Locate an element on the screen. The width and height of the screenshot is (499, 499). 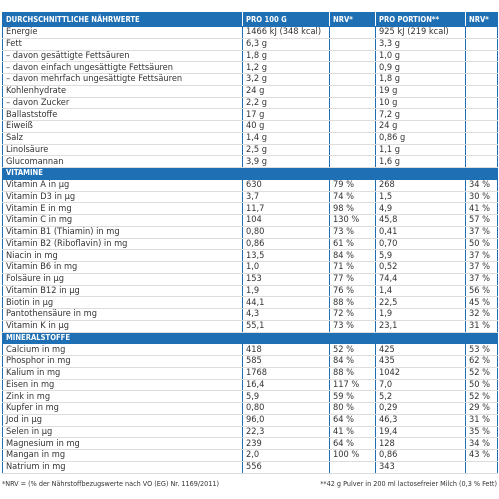
section-cell is located at coordinates (420, 338).